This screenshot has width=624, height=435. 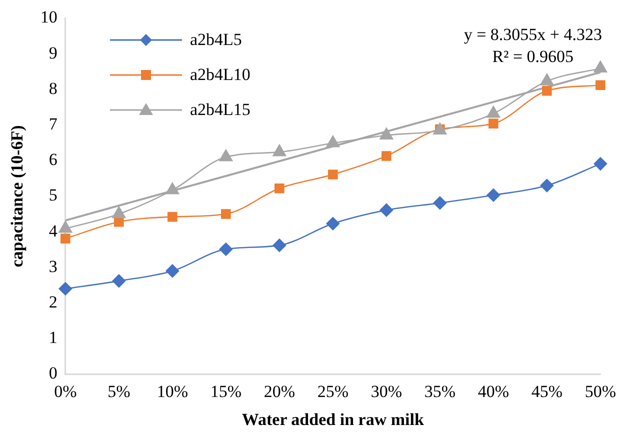 What do you see at coordinates (53, 266) in the screenshot?
I see `y-tick-label: 3` at bounding box center [53, 266].